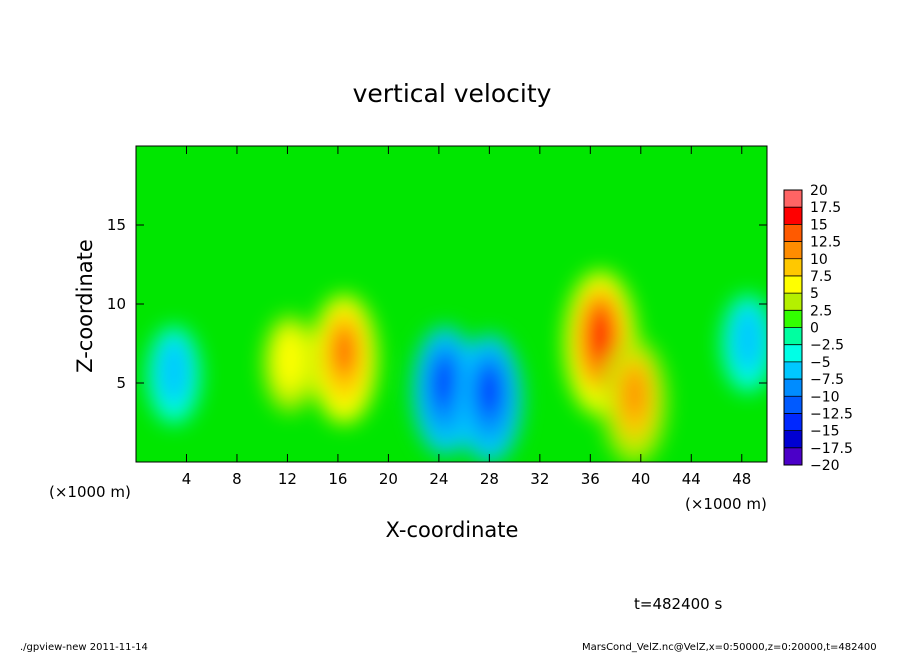 Image resolution: width=904 pixels, height=654 pixels. What do you see at coordinates (634, 394) in the screenshot?
I see `heatmap-feature-6-core` at bounding box center [634, 394].